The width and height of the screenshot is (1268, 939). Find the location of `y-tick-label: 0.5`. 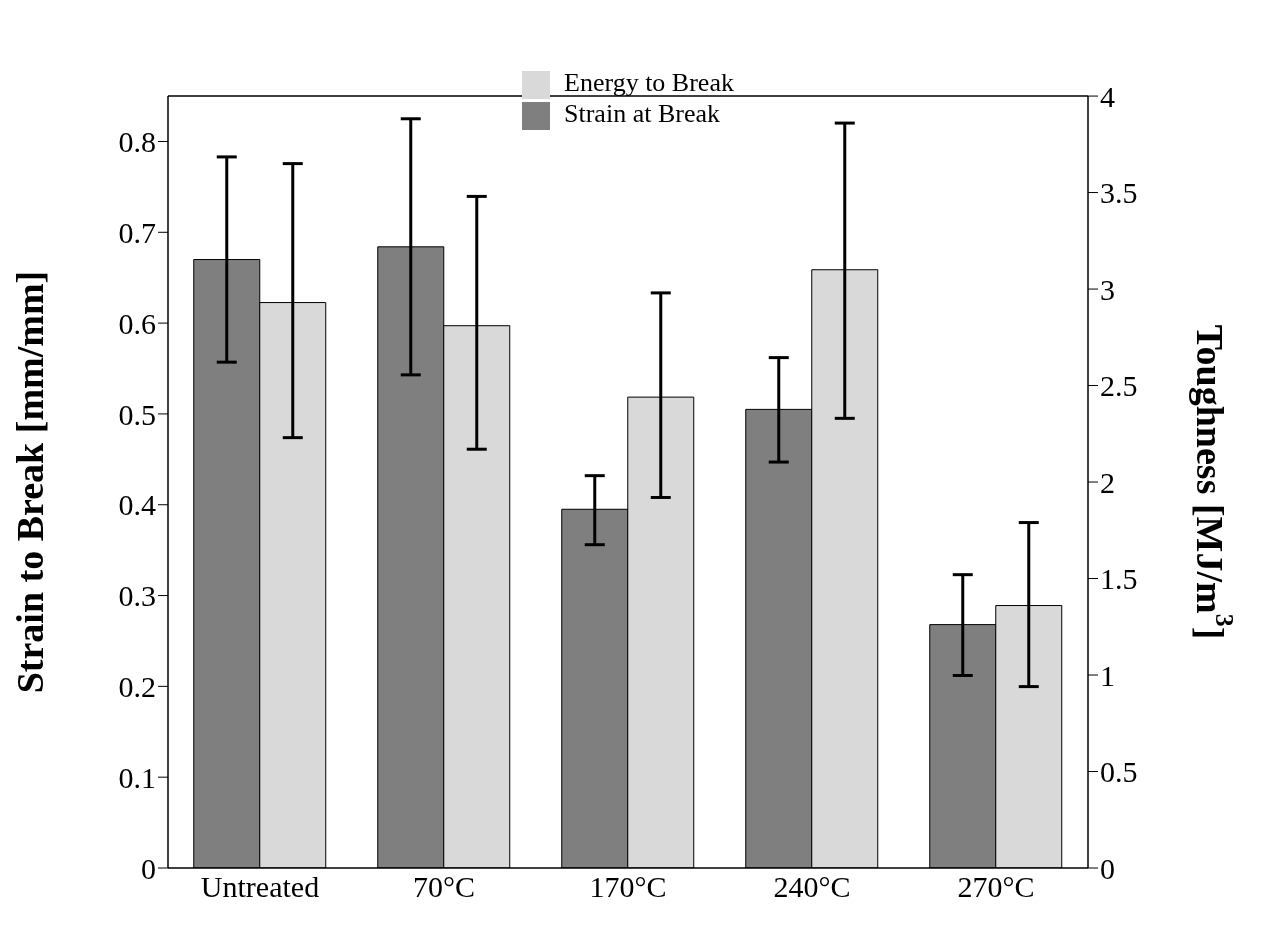

y-tick-label: 0.5 is located at coordinates (137, 414).